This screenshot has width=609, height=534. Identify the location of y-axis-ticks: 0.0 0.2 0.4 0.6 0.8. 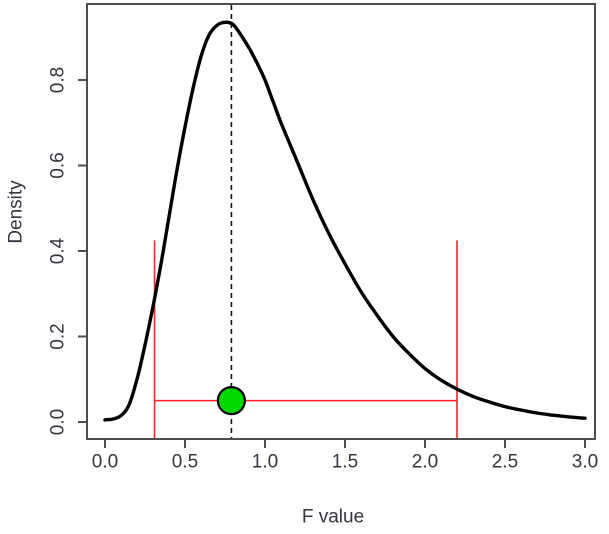
(67, 251).